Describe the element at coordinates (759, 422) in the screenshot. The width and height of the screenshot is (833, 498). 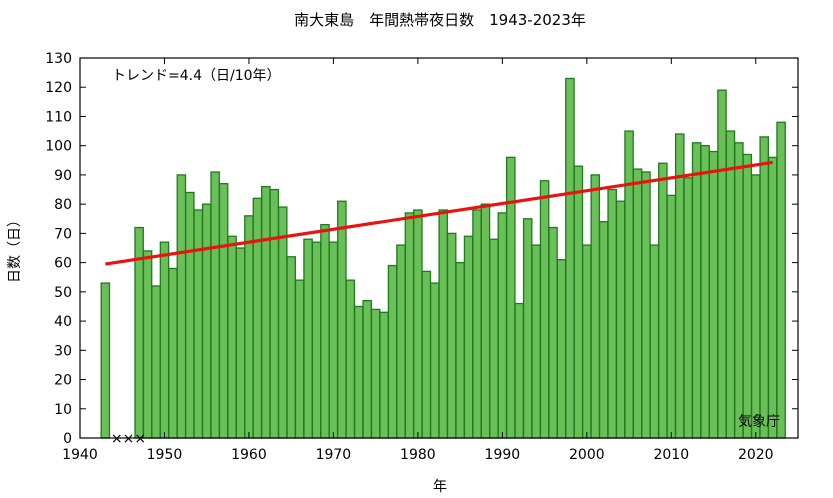
I see `credit-label: 気象庁` at that location.